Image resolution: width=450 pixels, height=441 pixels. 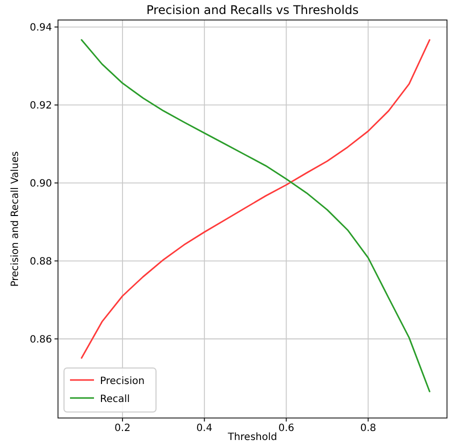 What do you see at coordinates (252, 436) in the screenshot?
I see `x-axis-title: Threshold` at bounding box center [252, 436].